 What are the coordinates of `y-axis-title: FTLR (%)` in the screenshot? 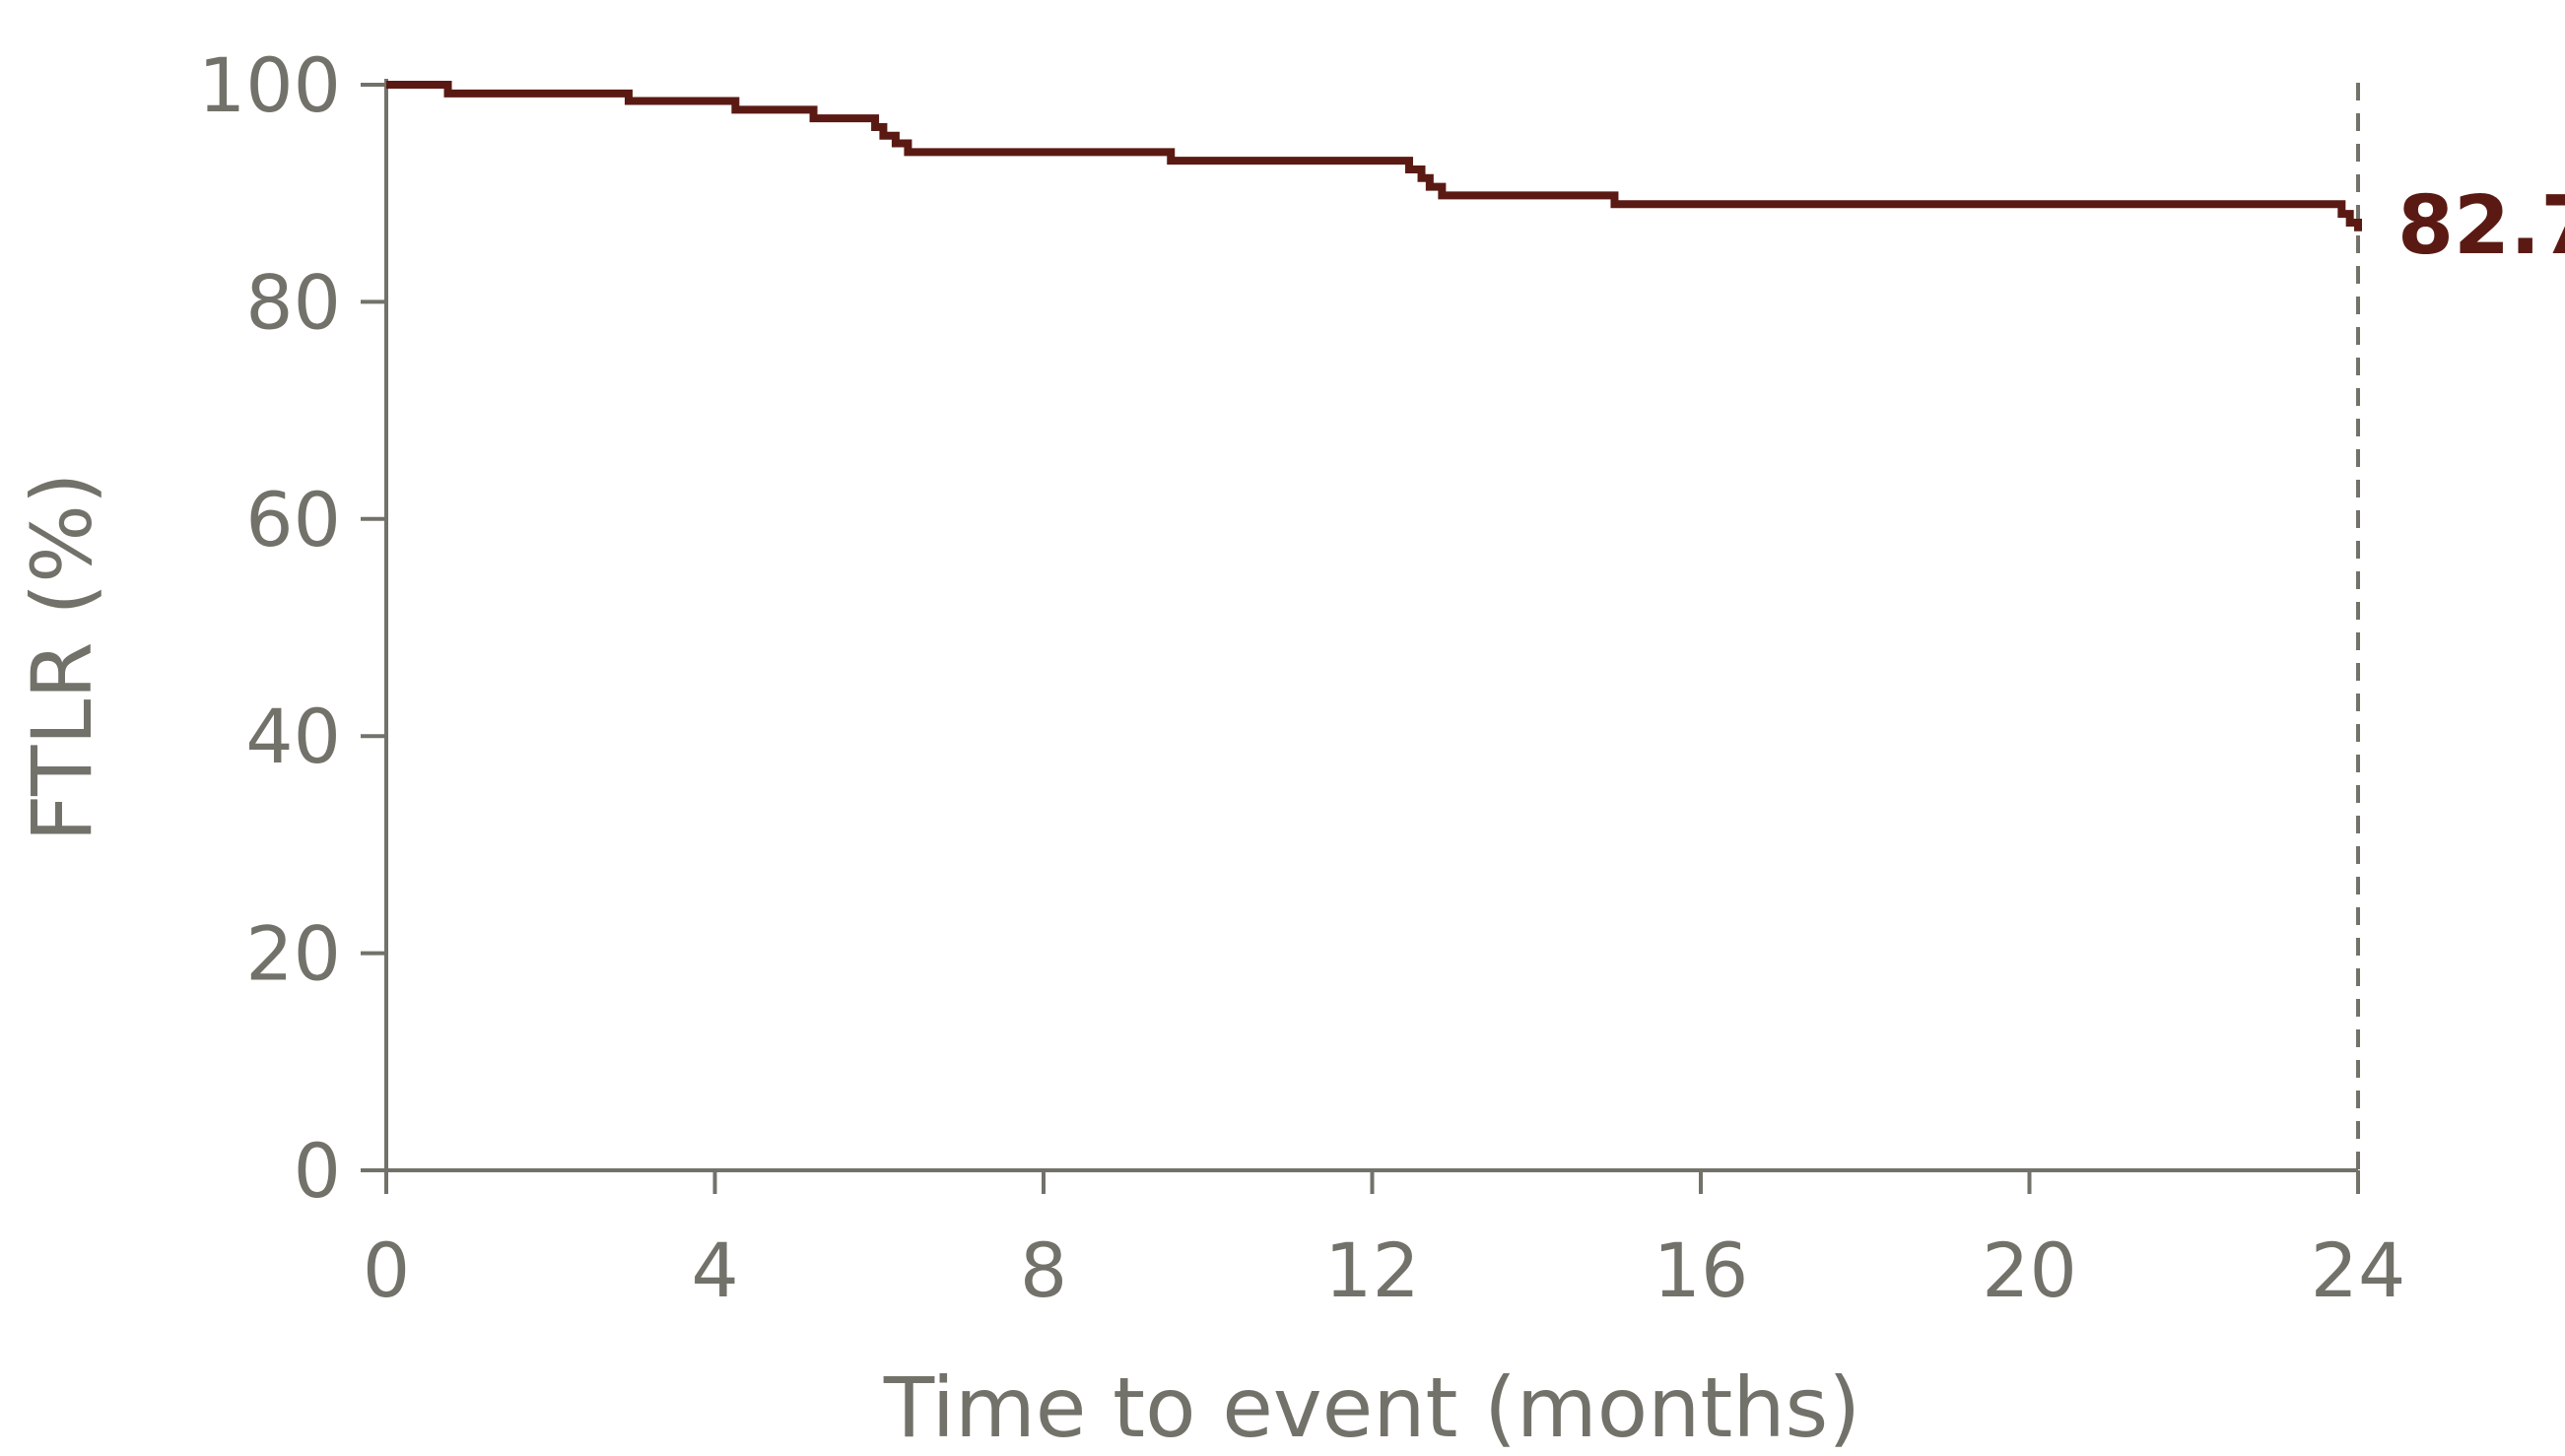 It's located at (62, 656).